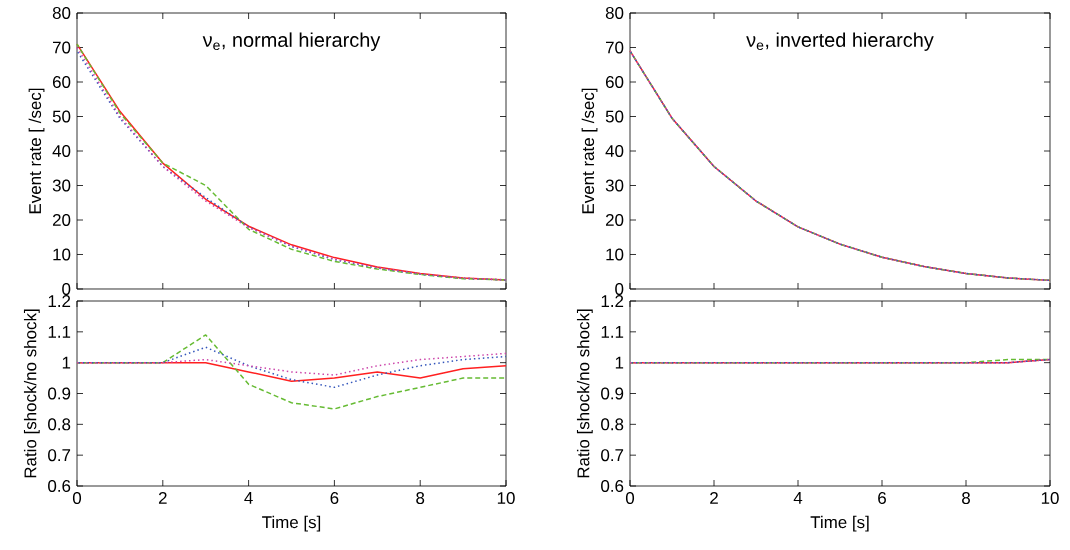 This screenshot has height=550, width=1070. What do you see at coordinates (840, 41) in the screenshot?
I see `text: ν$_{e}$, inverted hierarchy` at bounding box center [840, 41].